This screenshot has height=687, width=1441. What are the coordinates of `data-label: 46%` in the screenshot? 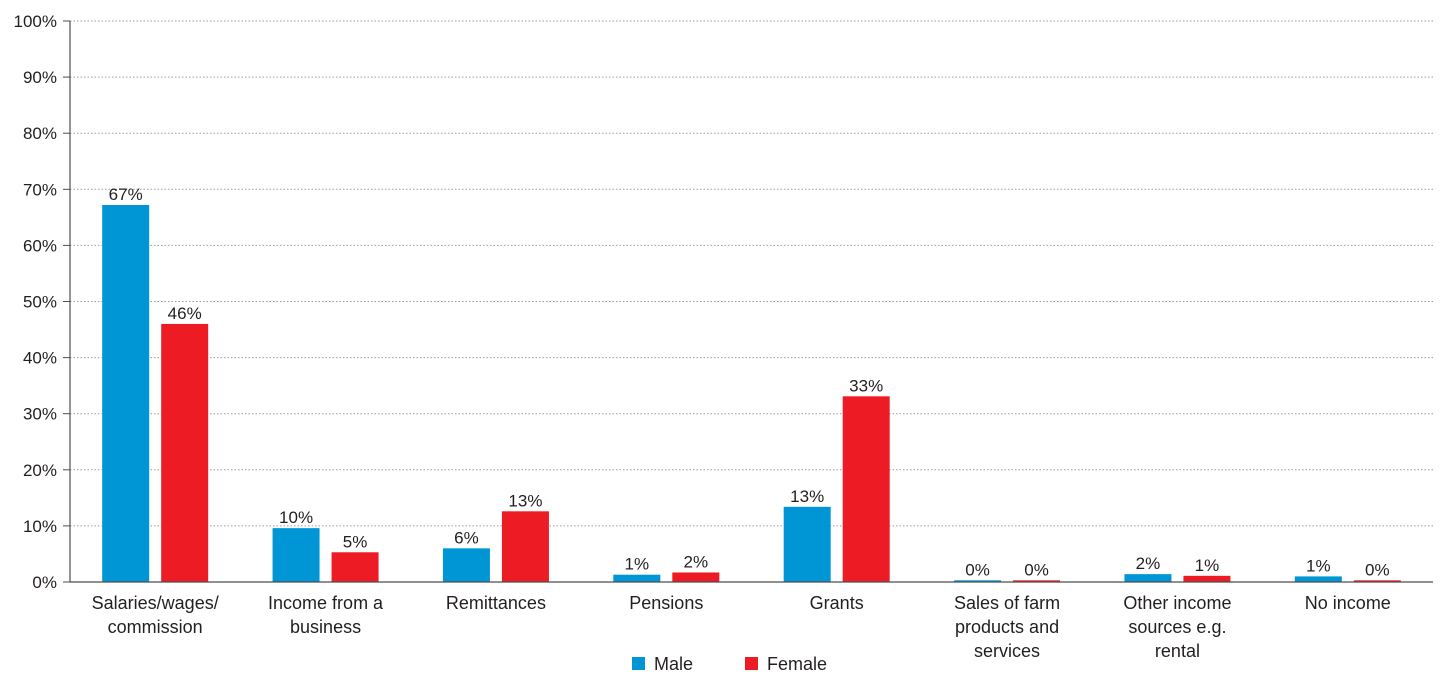 It's located at (185, 313).